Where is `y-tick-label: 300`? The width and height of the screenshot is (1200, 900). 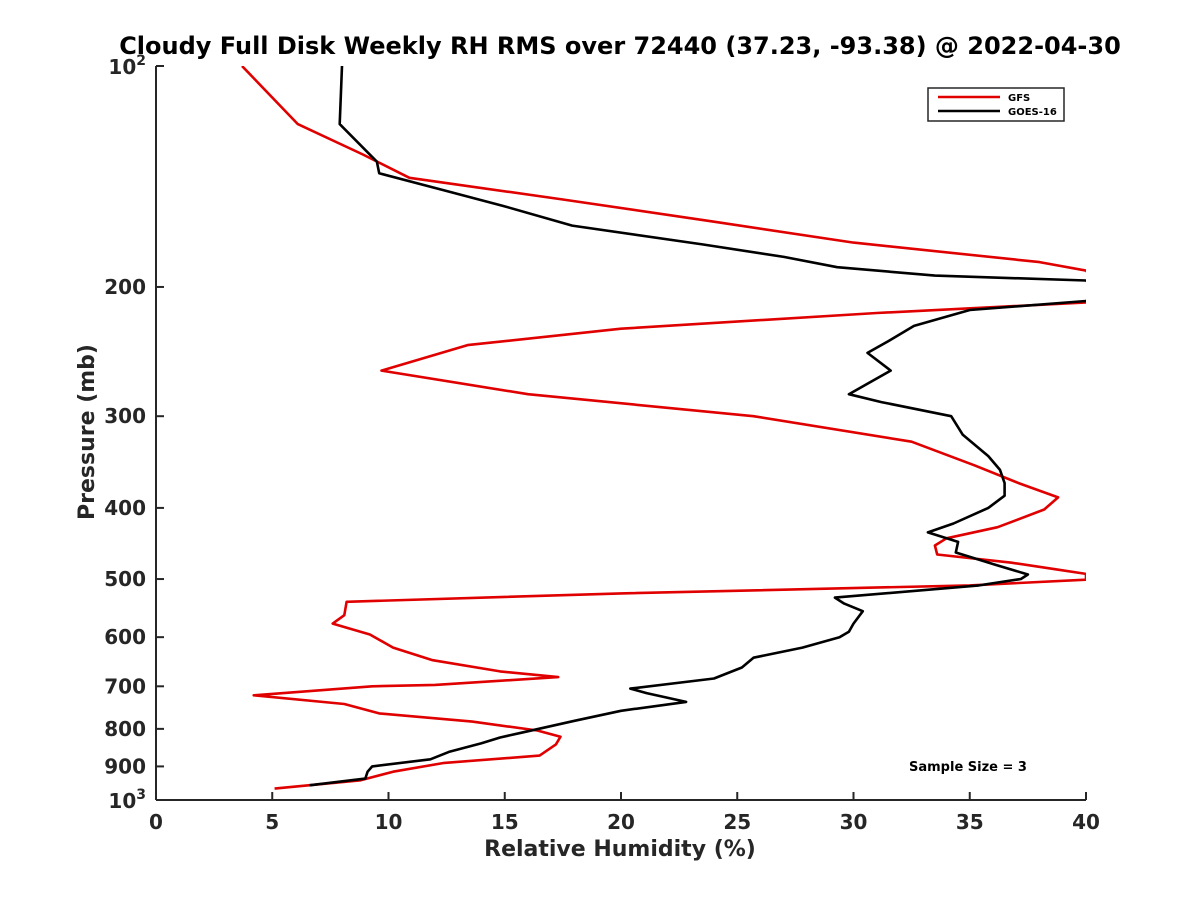 y-tick-label: 300 is located at coordinates (125, 416).